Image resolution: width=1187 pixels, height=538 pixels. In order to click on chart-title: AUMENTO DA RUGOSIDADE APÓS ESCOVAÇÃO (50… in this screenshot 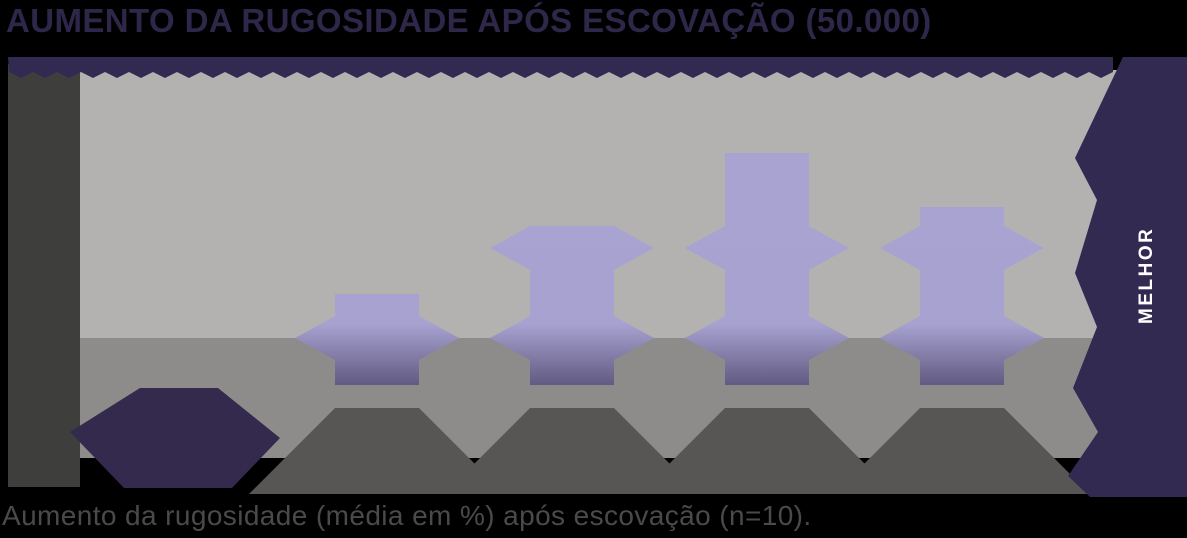, I will do `click(469, 20)`.